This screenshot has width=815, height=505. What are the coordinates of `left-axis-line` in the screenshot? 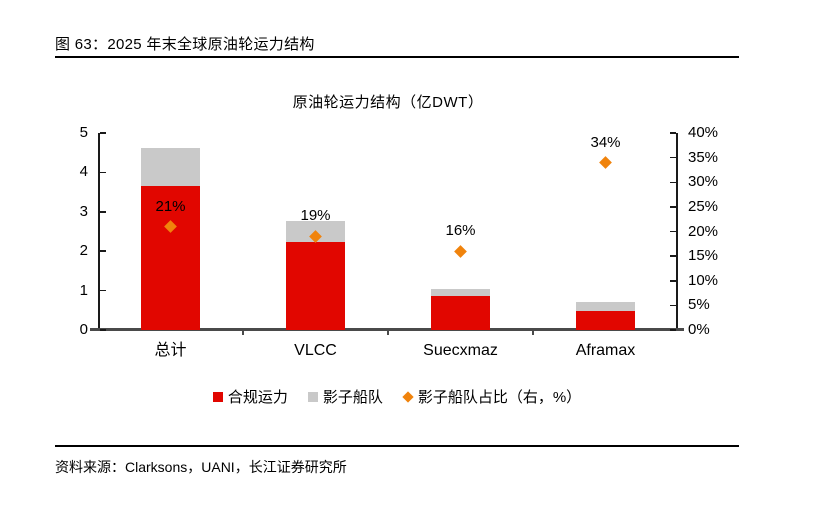 It's located at (99, 231).